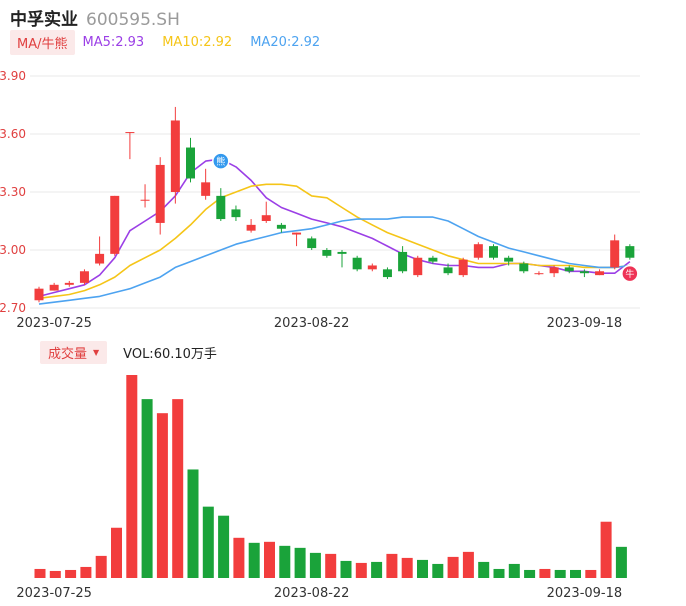  Describe the element at coordinates (174, 42) in the screenshot. I see `ma-legend: MA/牛熊 MA5:2.93 MA10:2.92 MA20:2.92` at that location.